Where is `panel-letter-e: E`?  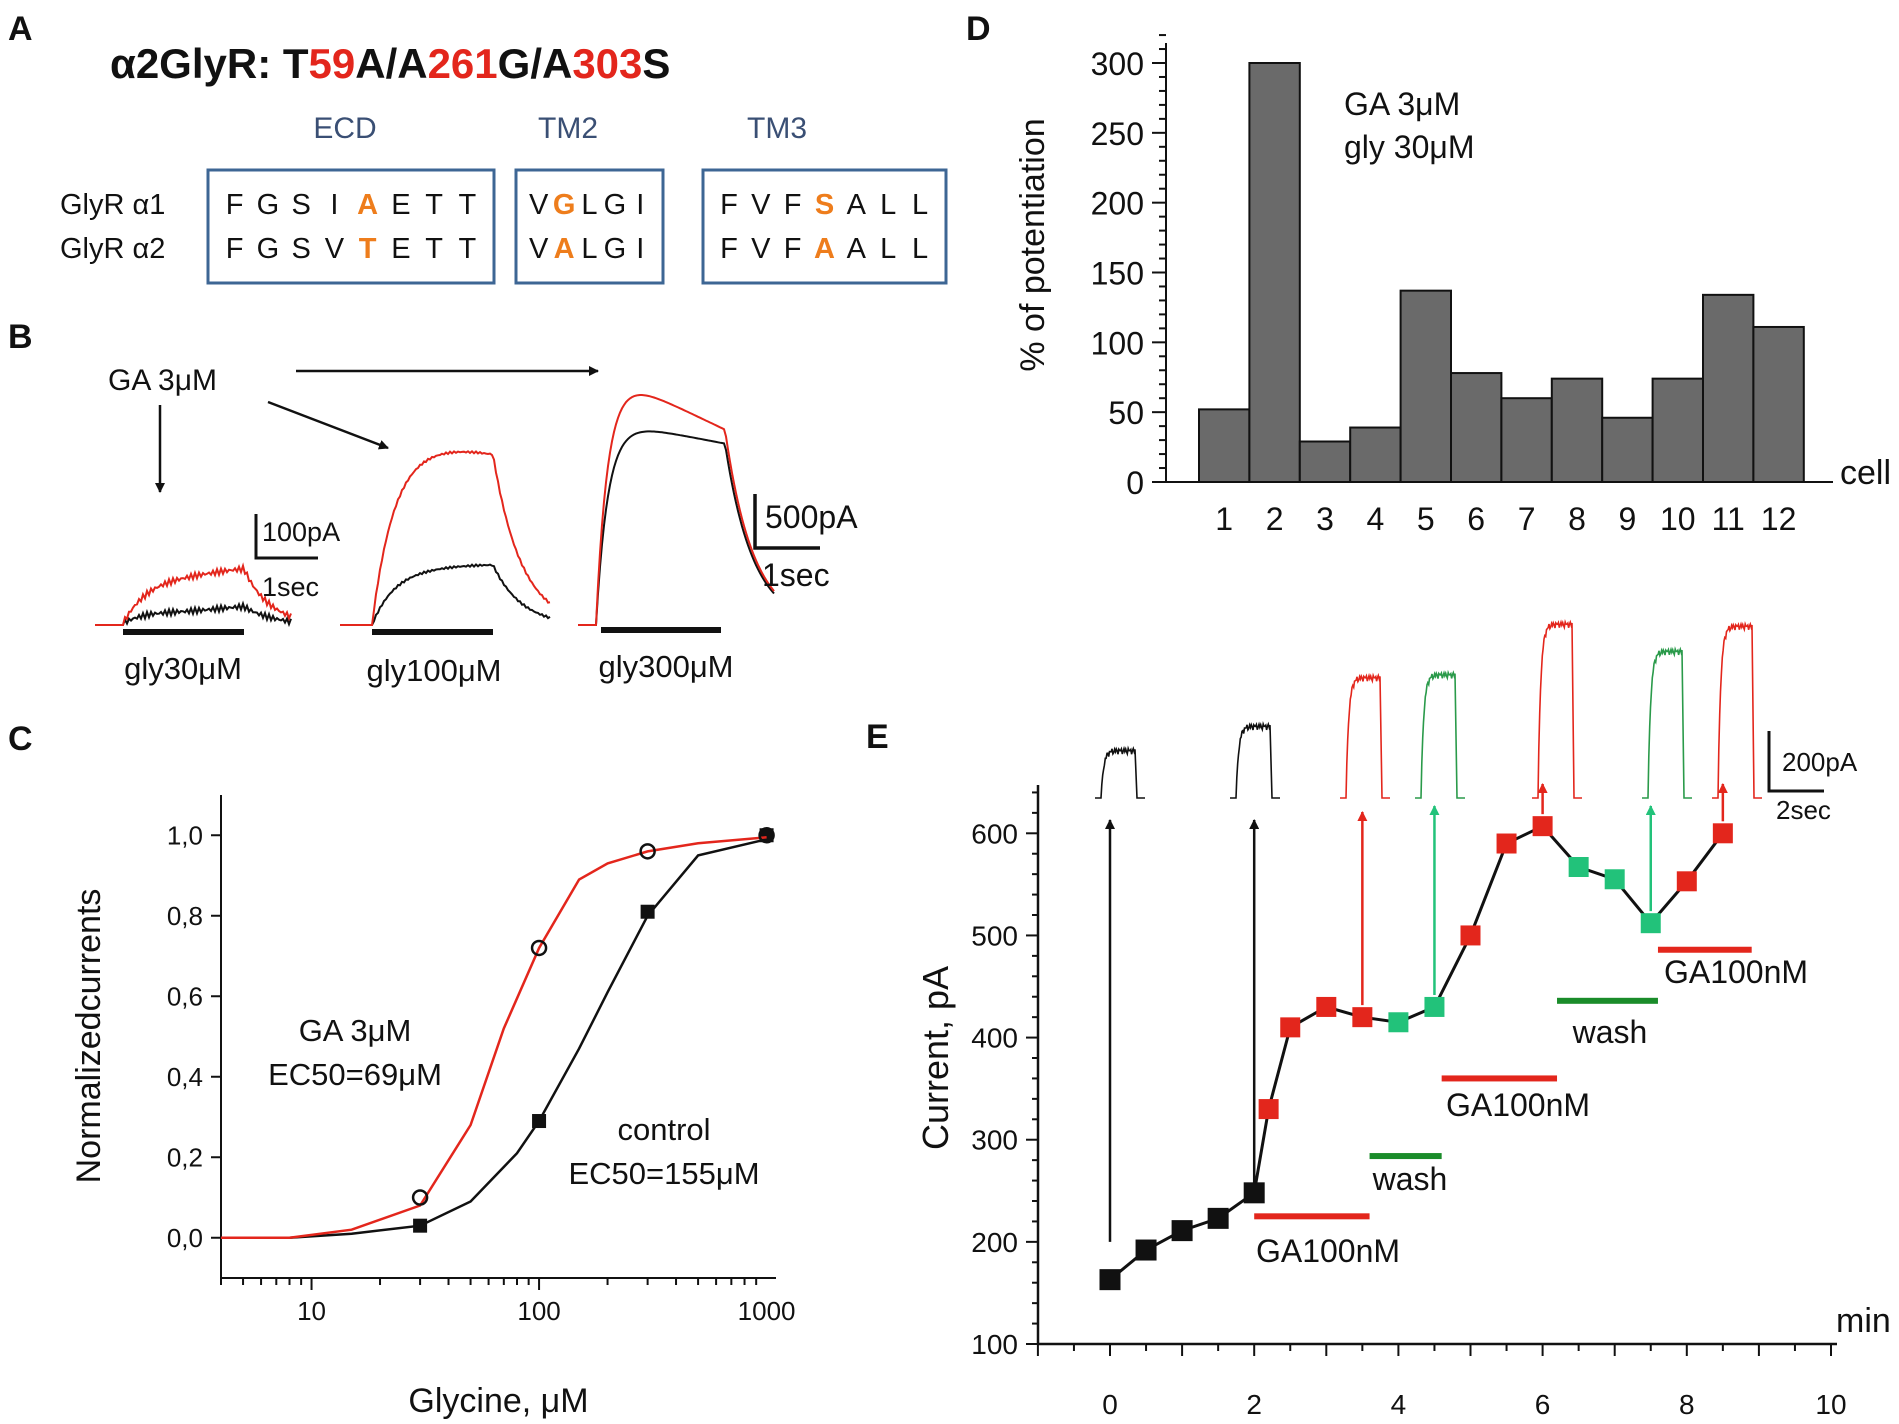 panel-letter-e: E is located at coordinates (877, 737).